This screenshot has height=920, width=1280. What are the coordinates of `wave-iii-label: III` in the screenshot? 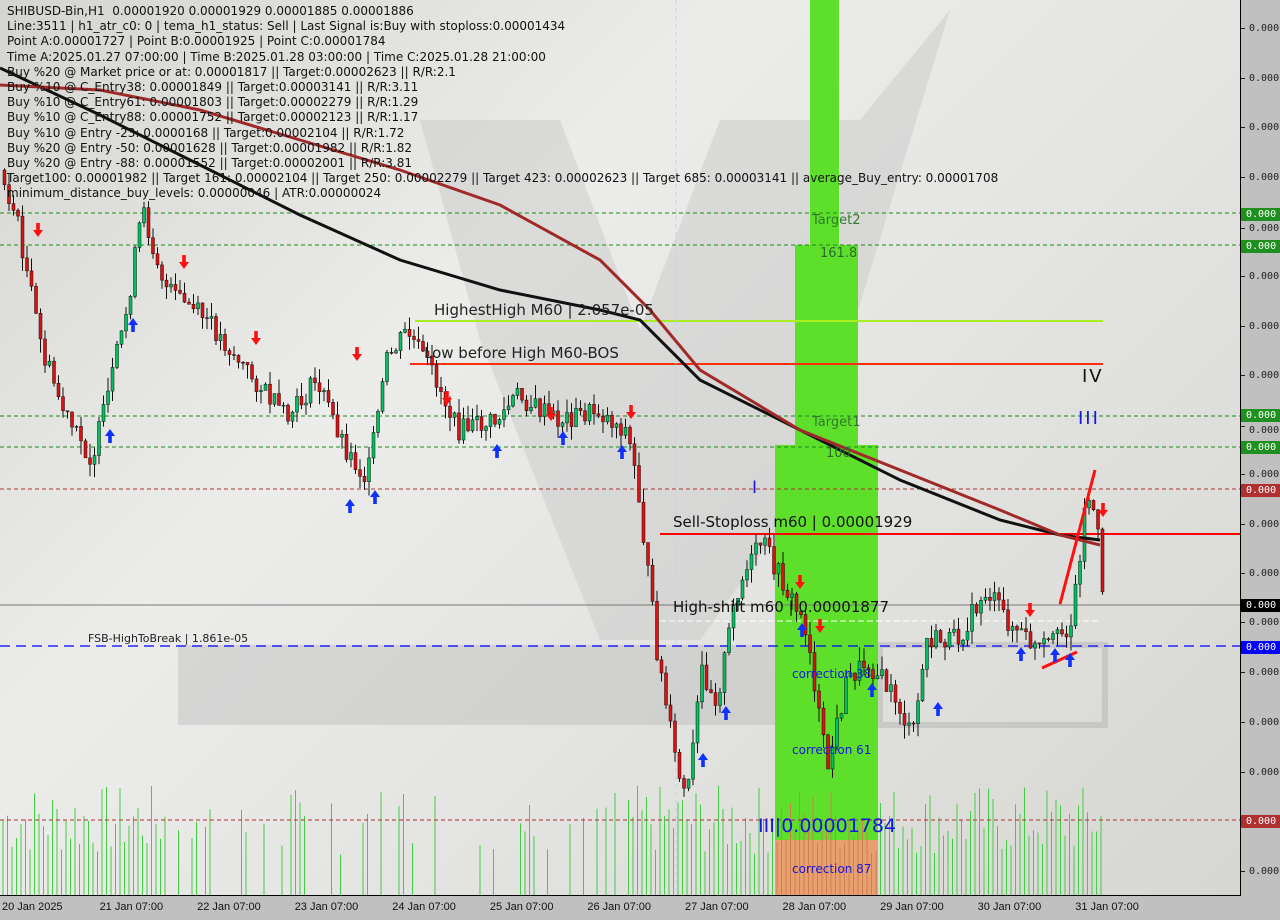 It's located at (1089, 418).